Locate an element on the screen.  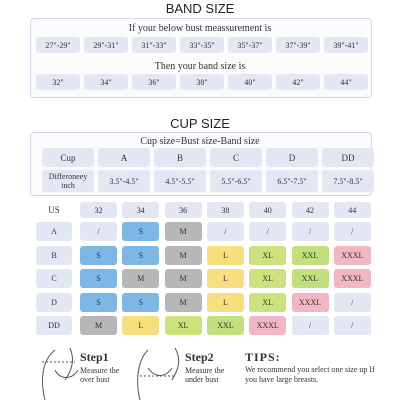
cup-header: DD is located at coordinates (348, 157).